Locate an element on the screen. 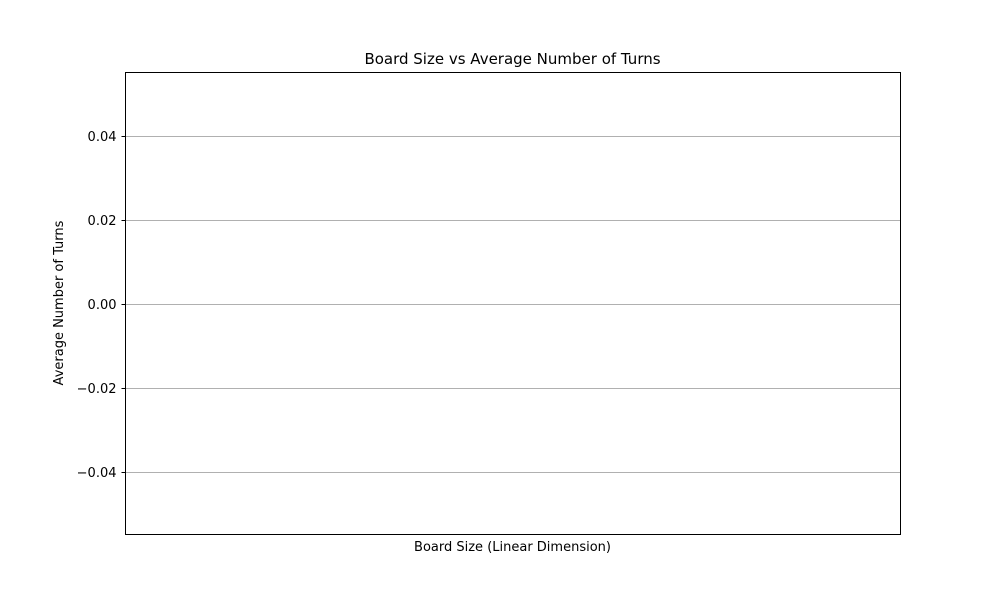 Image resolution: width=1000 pixels, height=600 pixels. x-axis-label: Board Size (Linear Dimension) is located at coordinates (512, 547).